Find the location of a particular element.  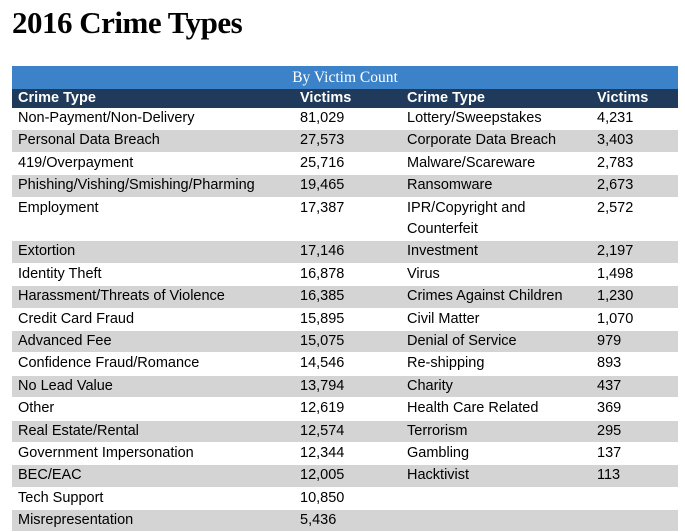

victims-cell: 15,075 is located at coordinates (347, 341).